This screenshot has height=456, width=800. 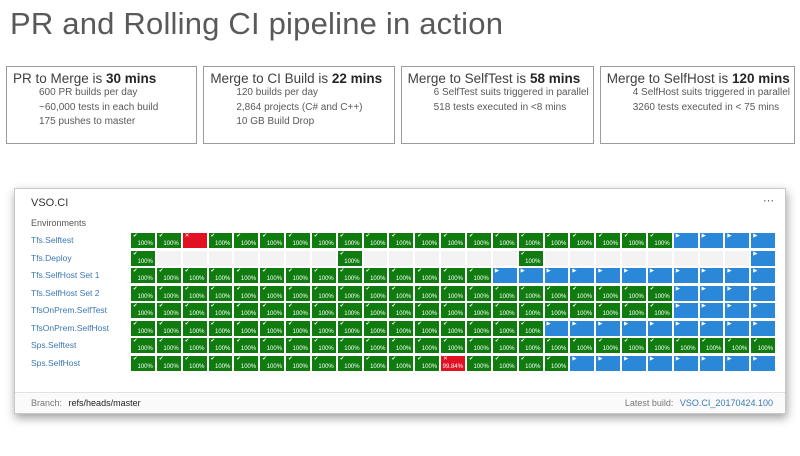 What do you see at coordinates (726, 403) in the screenshot?
I see `latest-build-link: VSO.CI_20170424.100` at bounding box center [726, 403].